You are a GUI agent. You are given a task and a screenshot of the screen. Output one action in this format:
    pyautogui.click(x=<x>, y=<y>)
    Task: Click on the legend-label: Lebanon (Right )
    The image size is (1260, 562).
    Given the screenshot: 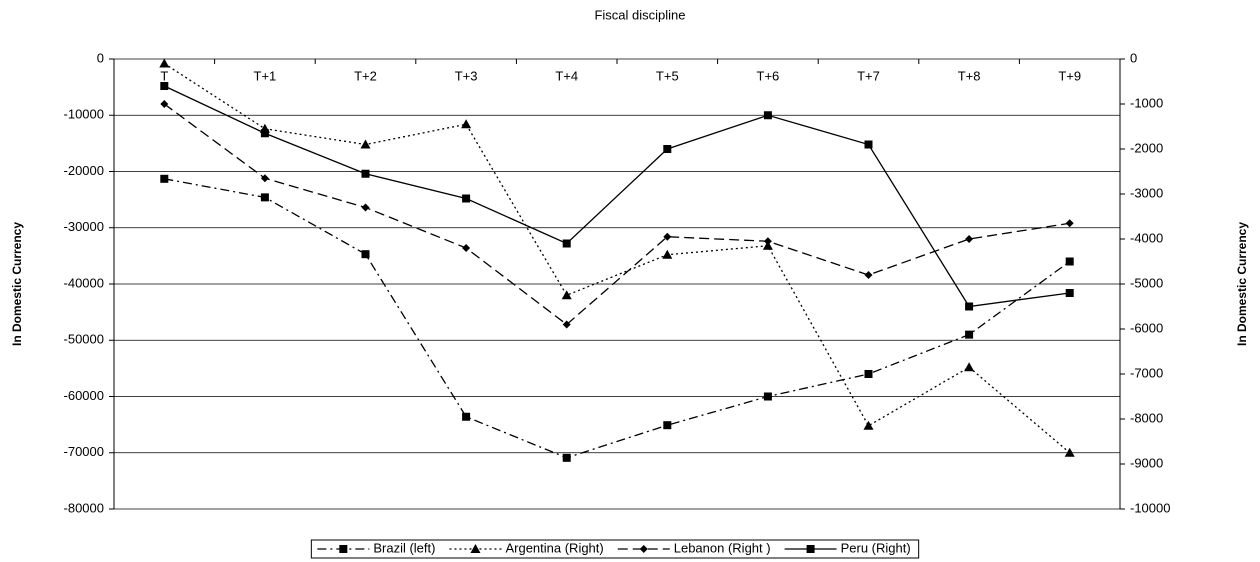 What is the action you would take?
    pyautogui.click(x=722, y=547)
    